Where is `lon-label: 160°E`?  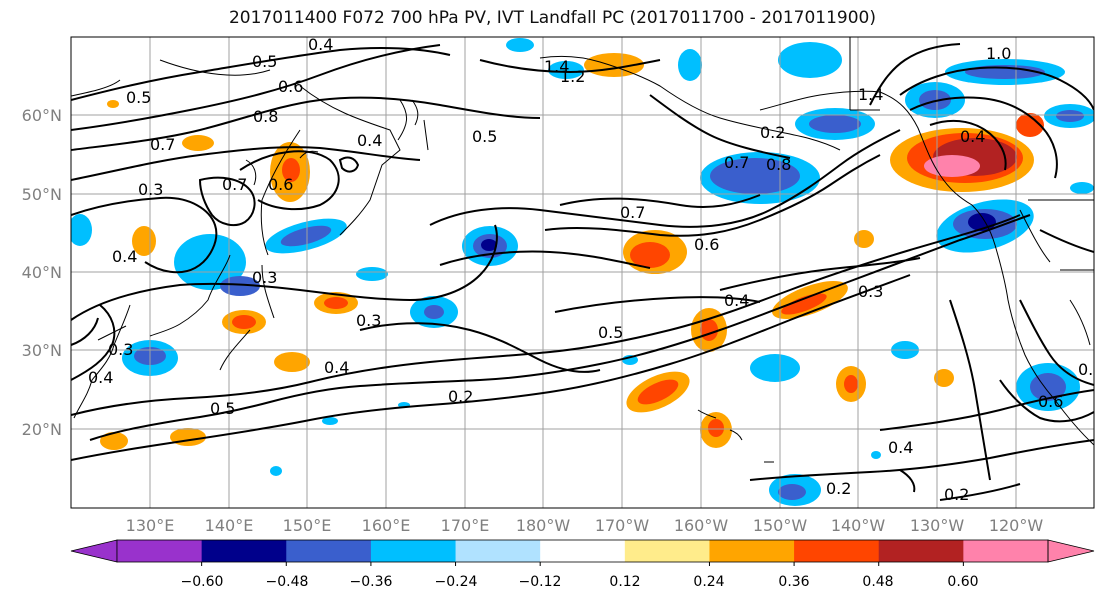 lon-label: 160°E is located at coordinates (386, 525).